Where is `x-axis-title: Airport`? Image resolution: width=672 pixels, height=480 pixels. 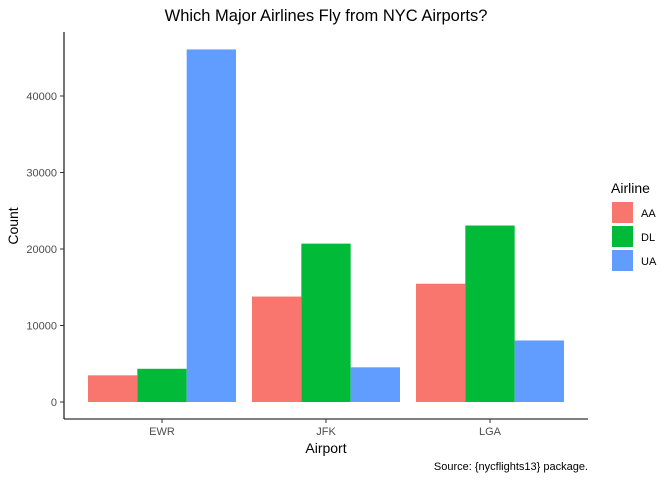
x-axis-title: Airport is located at coordinates (325, 448).